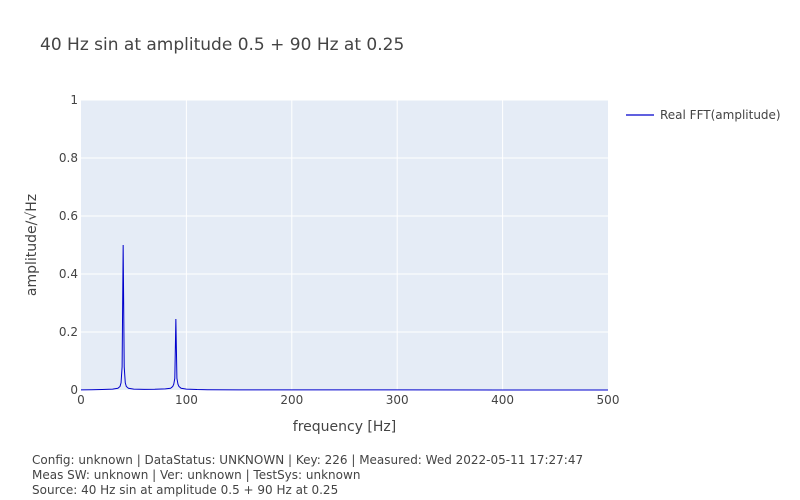  I want to click on y-tick-label: 0.6, so click(68, 216).